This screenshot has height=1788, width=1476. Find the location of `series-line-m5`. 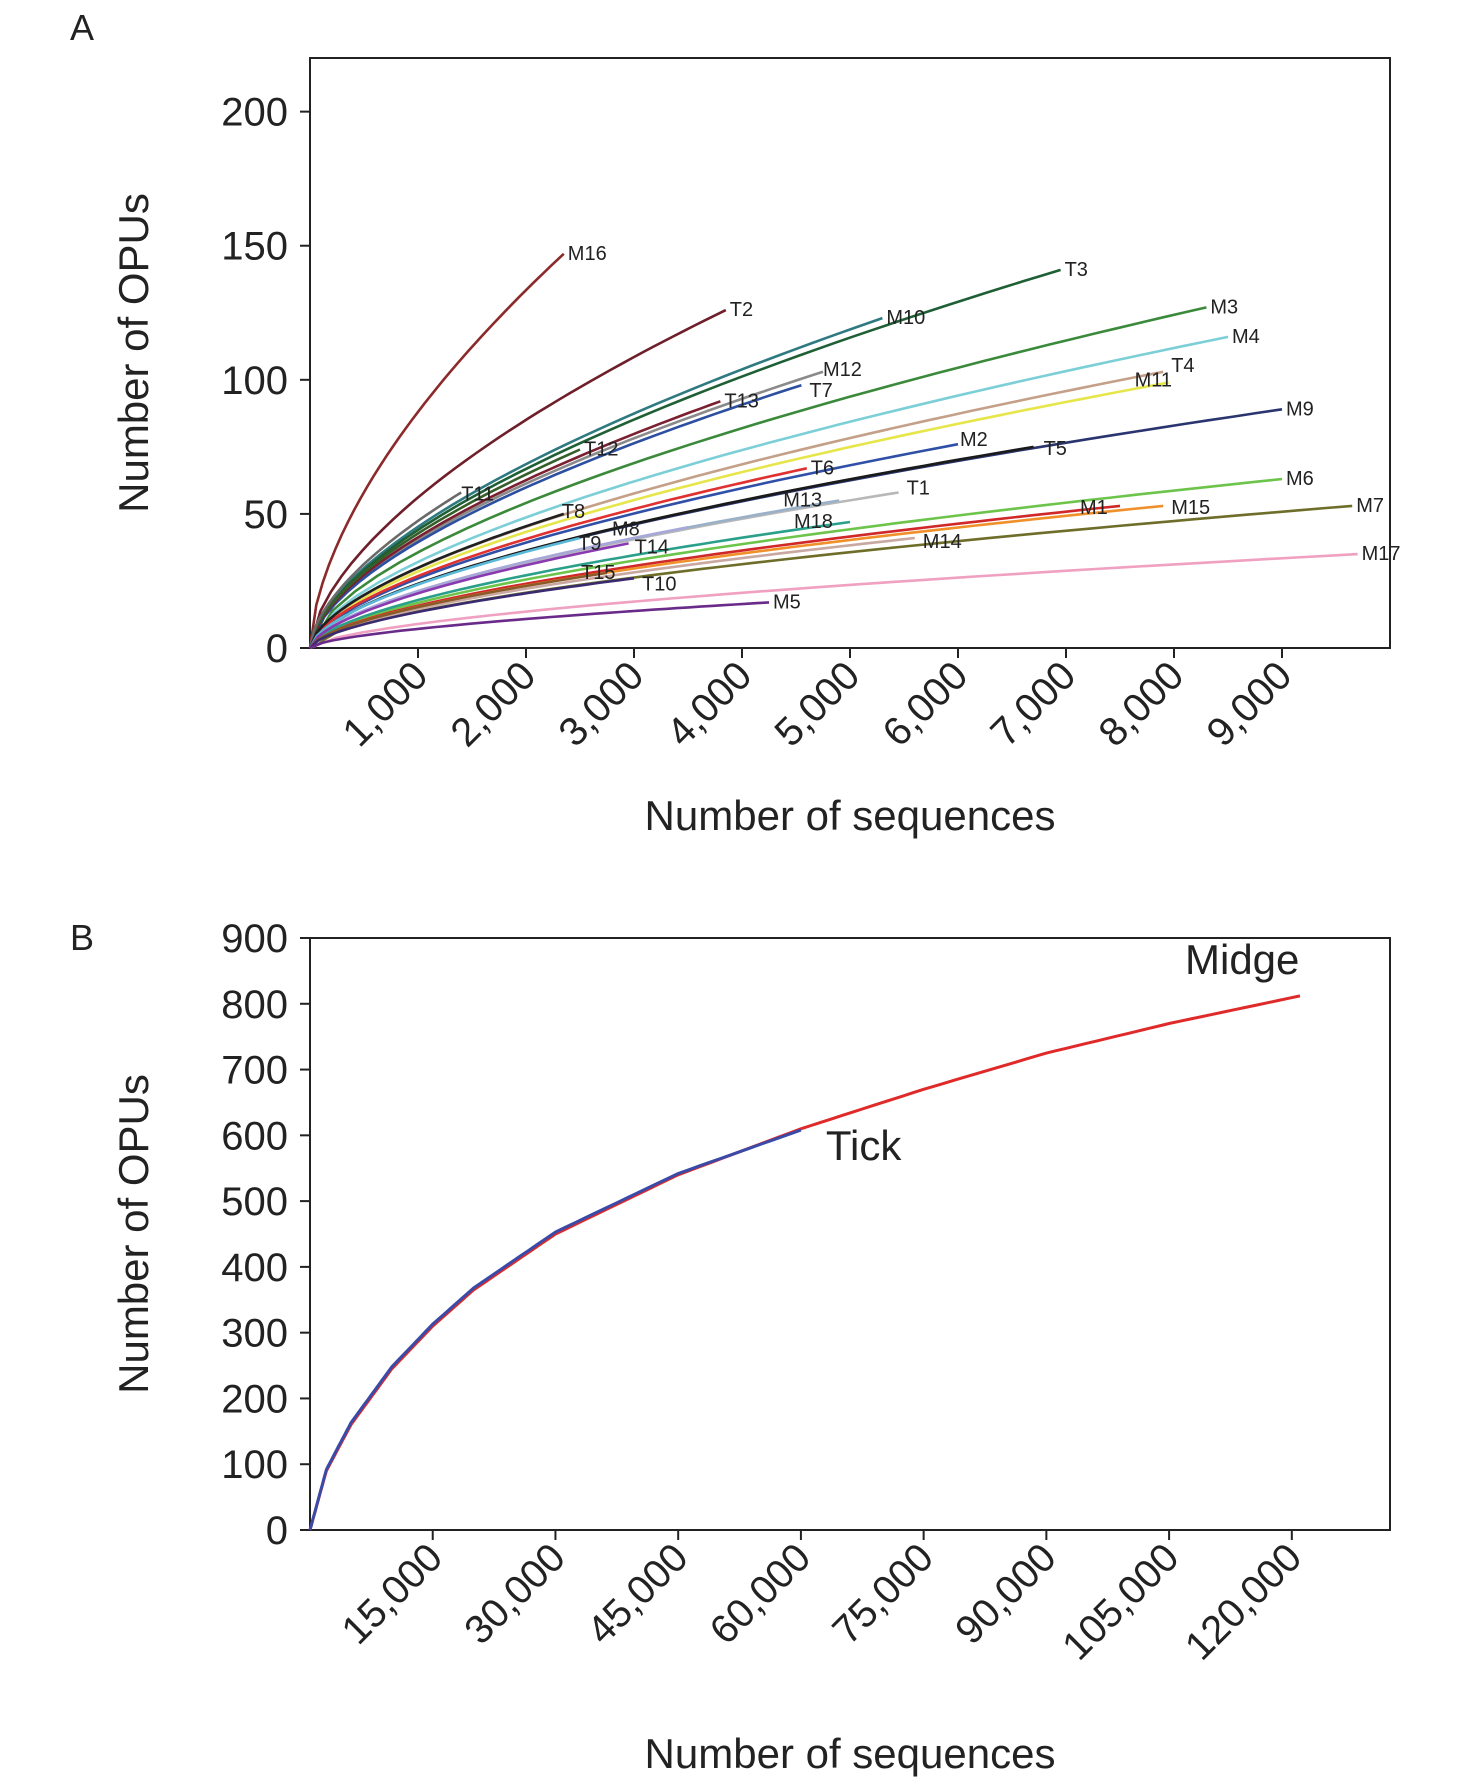

series-line-m5 is located at coordinates (539, 625).